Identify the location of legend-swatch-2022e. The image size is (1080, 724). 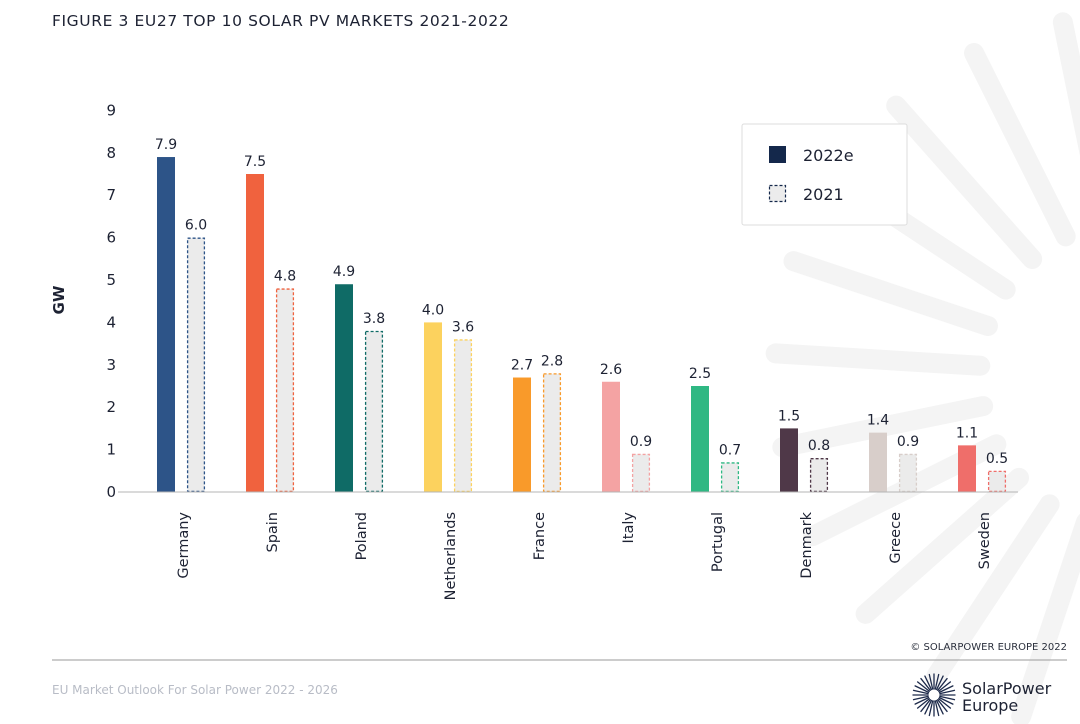
(777, 154).